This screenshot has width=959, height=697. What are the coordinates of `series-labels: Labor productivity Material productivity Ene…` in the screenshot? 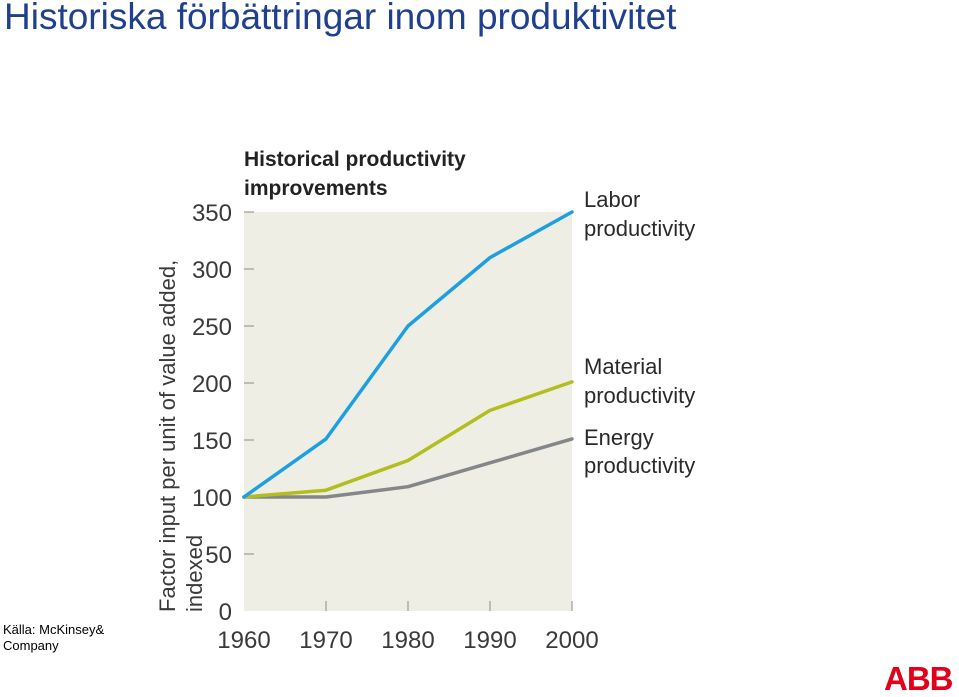 It's located at (639, 332).